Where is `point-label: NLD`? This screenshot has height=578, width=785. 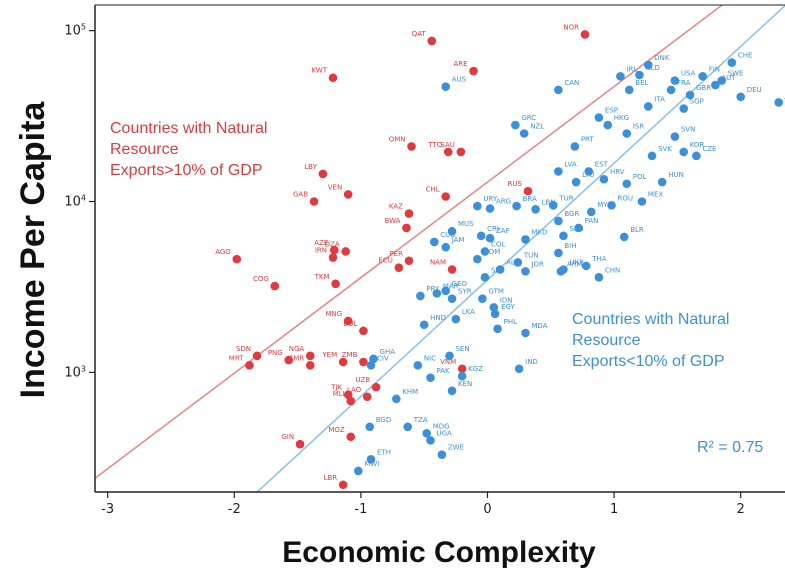 point-label: NLD is located at coordinates (652, 68).